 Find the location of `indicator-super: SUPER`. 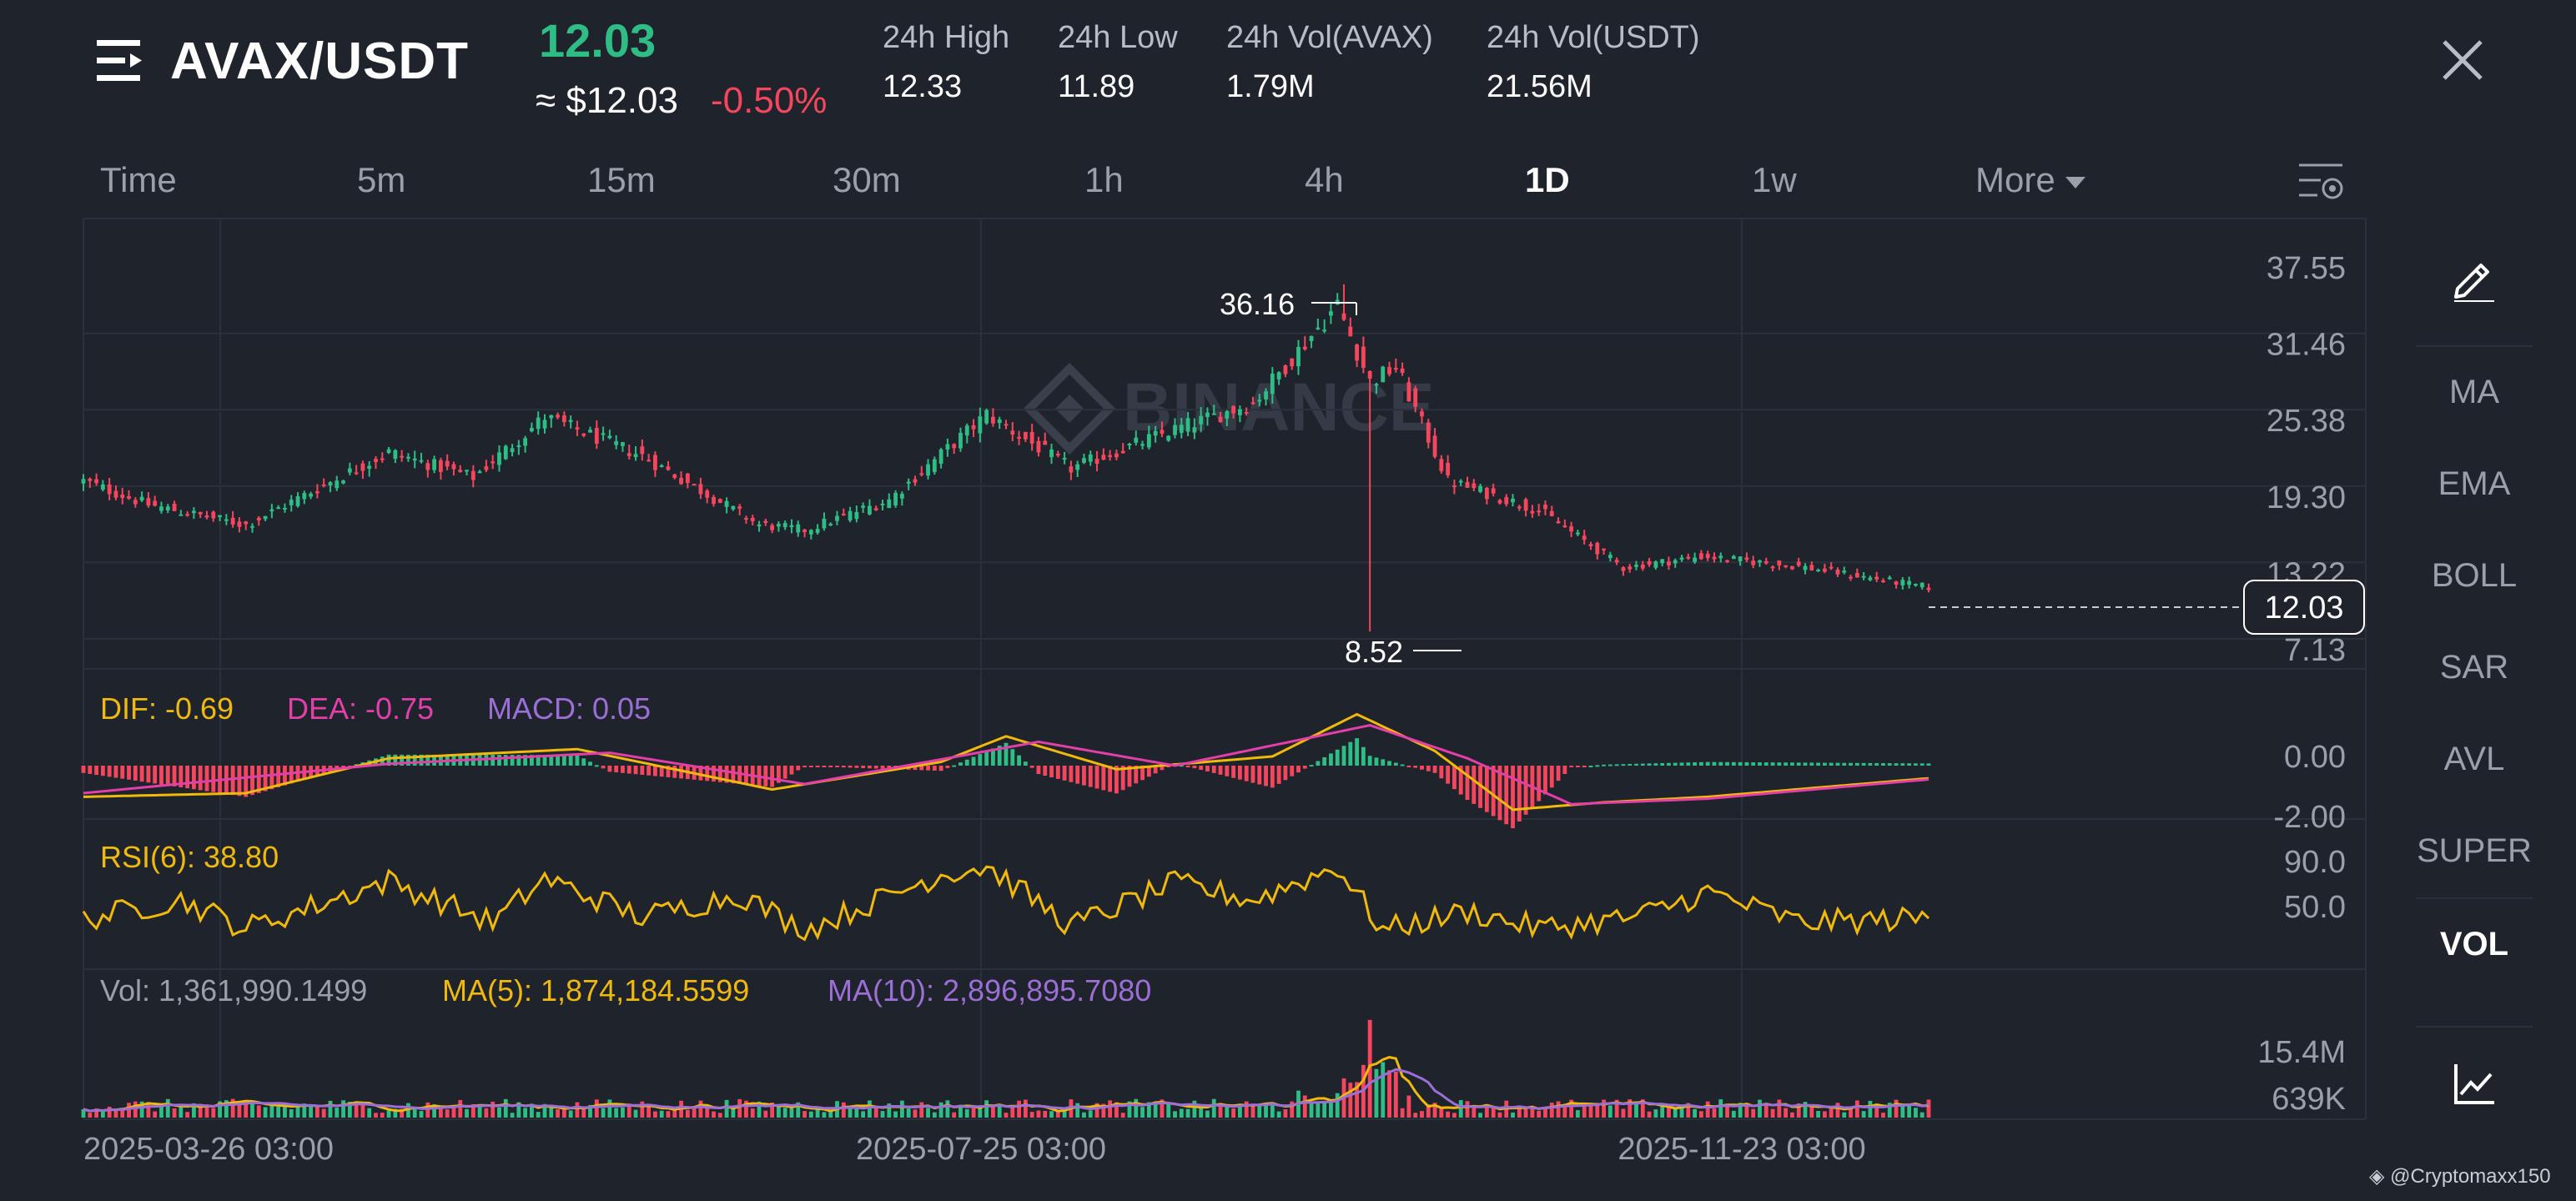

indicator-super: SUPER is located at coordinates (2474, 851).